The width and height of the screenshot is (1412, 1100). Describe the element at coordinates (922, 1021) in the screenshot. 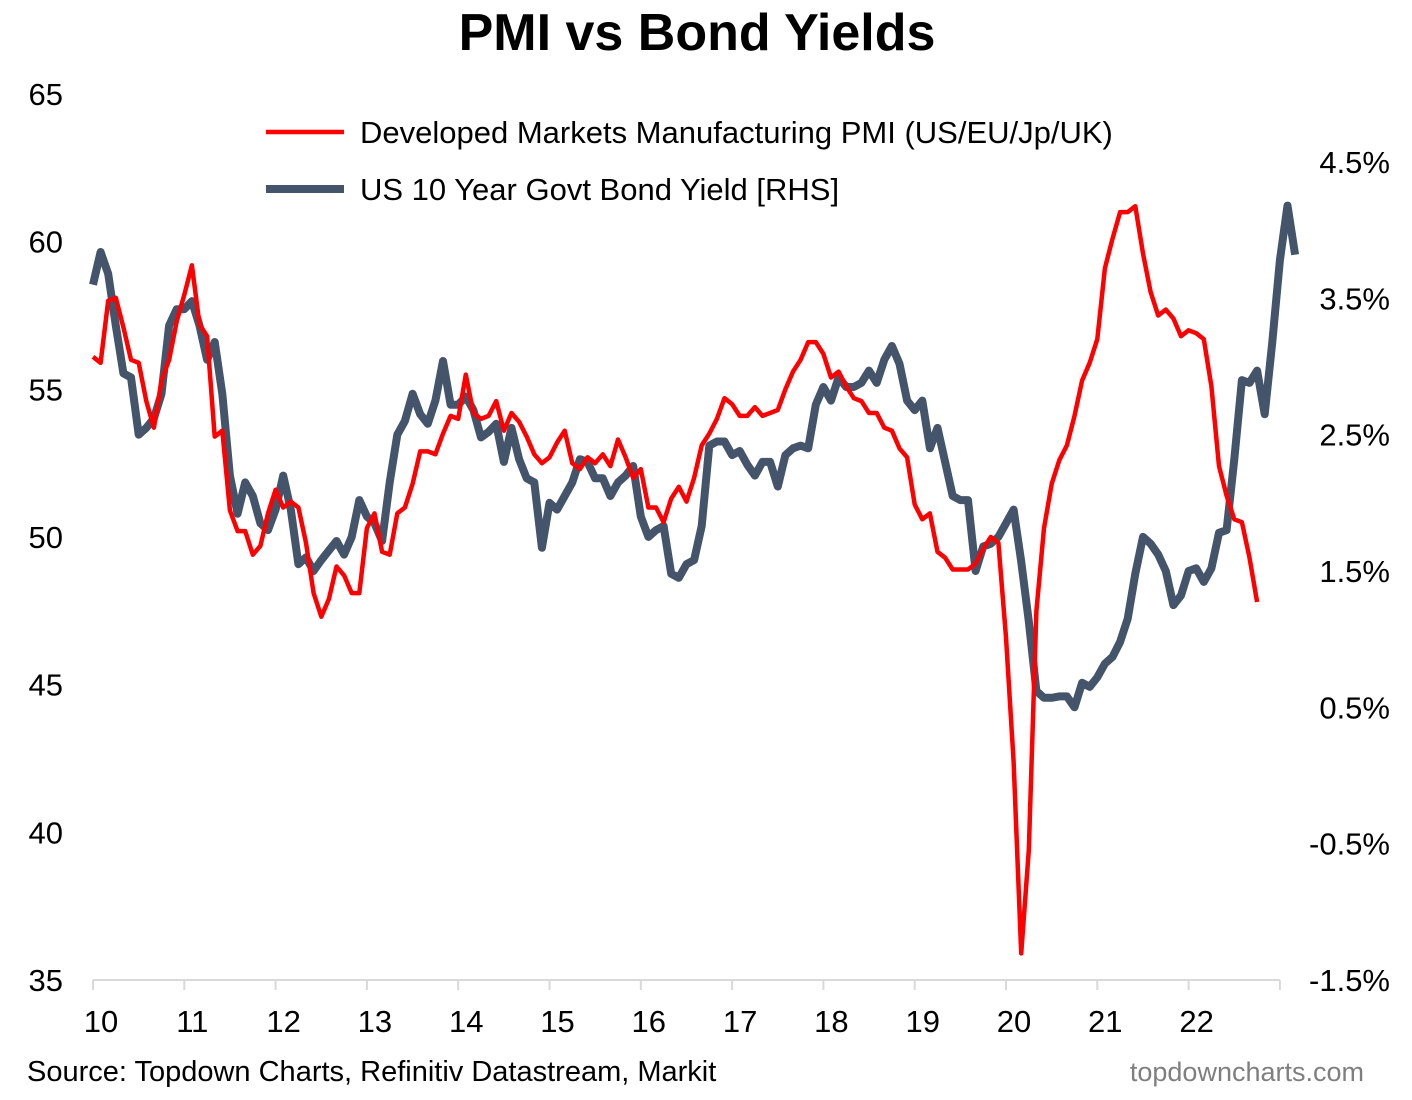

I see `x-tick-label: 19` at that location.